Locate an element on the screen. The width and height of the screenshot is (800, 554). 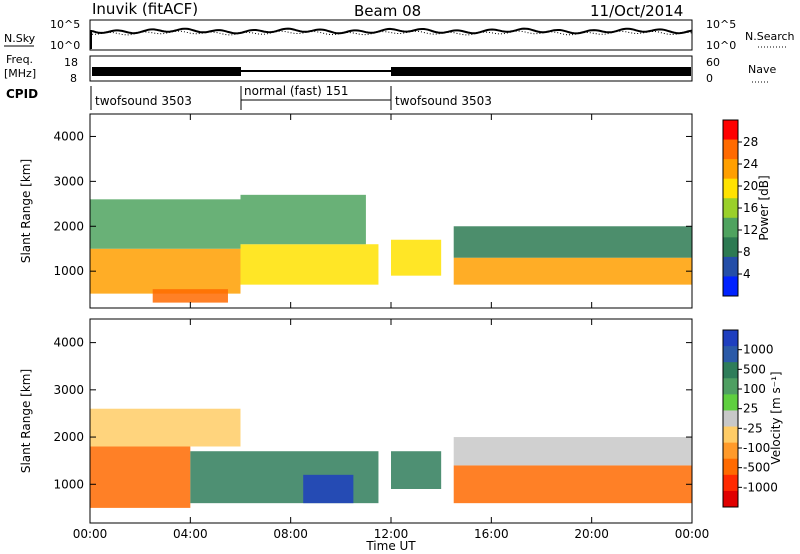
cpid-label: CPID is located at coordinates (22, 94).